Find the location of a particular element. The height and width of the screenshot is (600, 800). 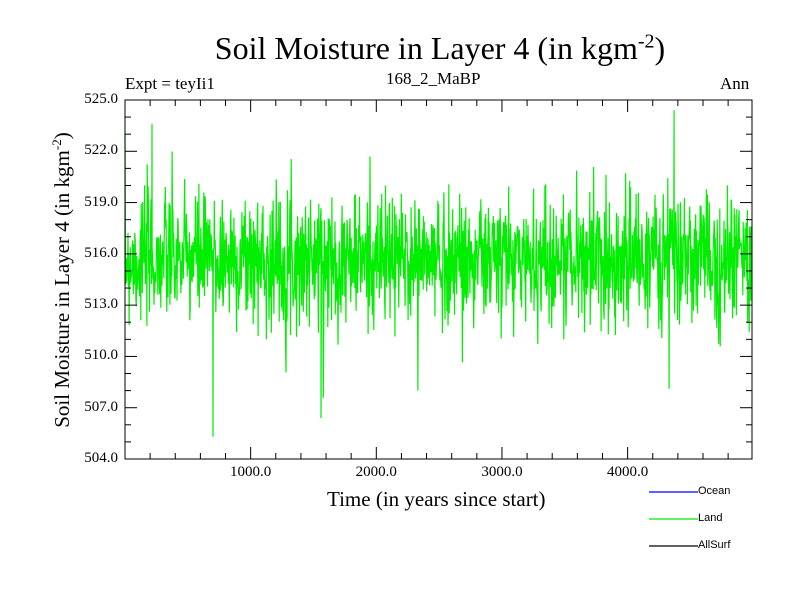

x-tick-label: 3000.0 is located at coordinates (502, 472).